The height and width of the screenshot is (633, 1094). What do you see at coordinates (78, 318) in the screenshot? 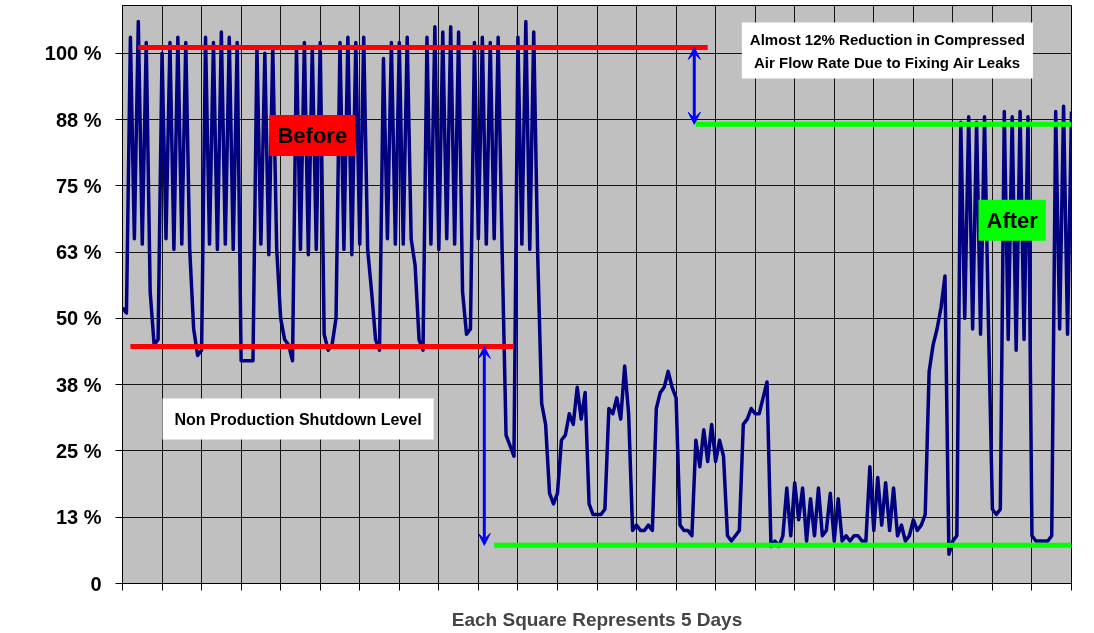
I see `y-tick-label: 50 %` at bounding box center [78, 318].